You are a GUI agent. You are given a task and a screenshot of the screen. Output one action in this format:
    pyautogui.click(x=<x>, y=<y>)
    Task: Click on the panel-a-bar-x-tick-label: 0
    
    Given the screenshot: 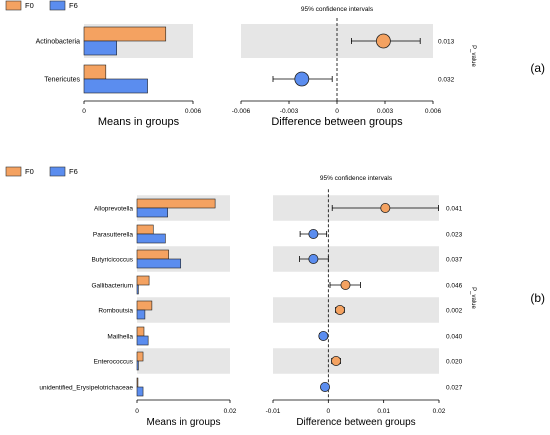 What is the action you would take?
    pyautogui.click(x=84, y=111)
    